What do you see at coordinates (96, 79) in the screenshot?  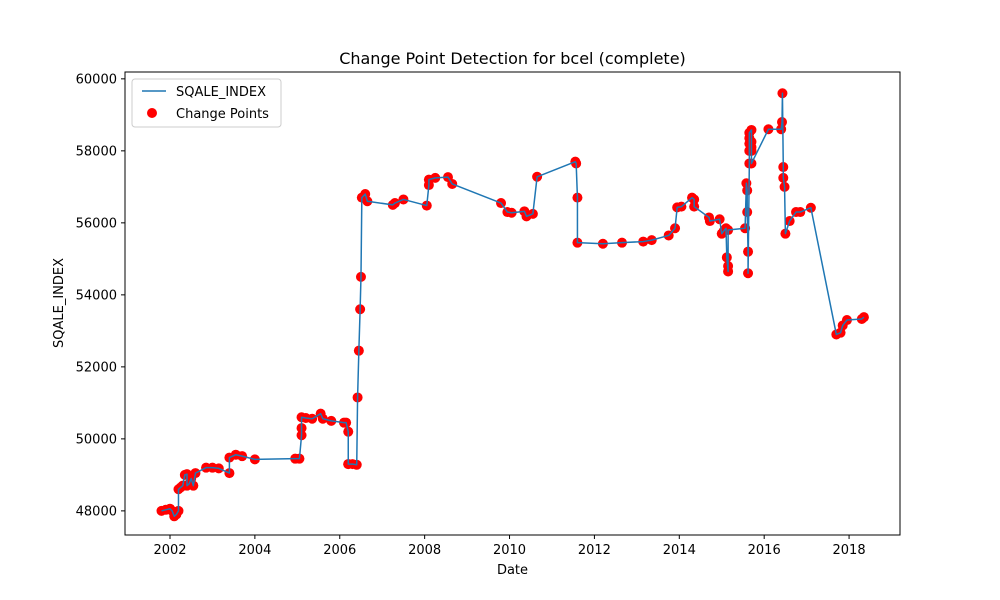 I see `y-tick-label: 60000` at bounding box center [96, 79].